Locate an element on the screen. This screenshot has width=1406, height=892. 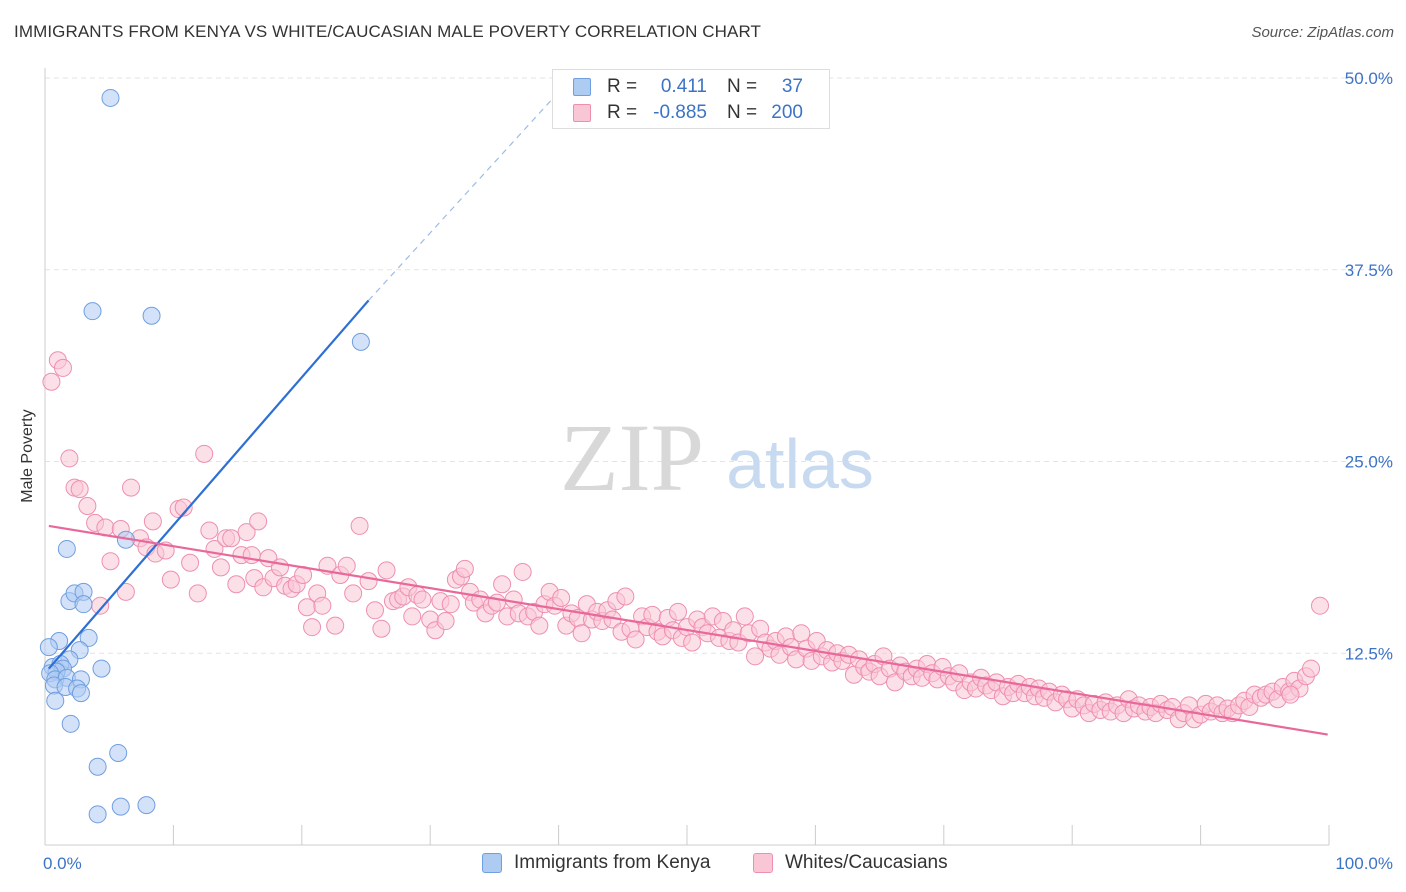
y-tick-label: 25.0% is located at coordinates (1369, 462).